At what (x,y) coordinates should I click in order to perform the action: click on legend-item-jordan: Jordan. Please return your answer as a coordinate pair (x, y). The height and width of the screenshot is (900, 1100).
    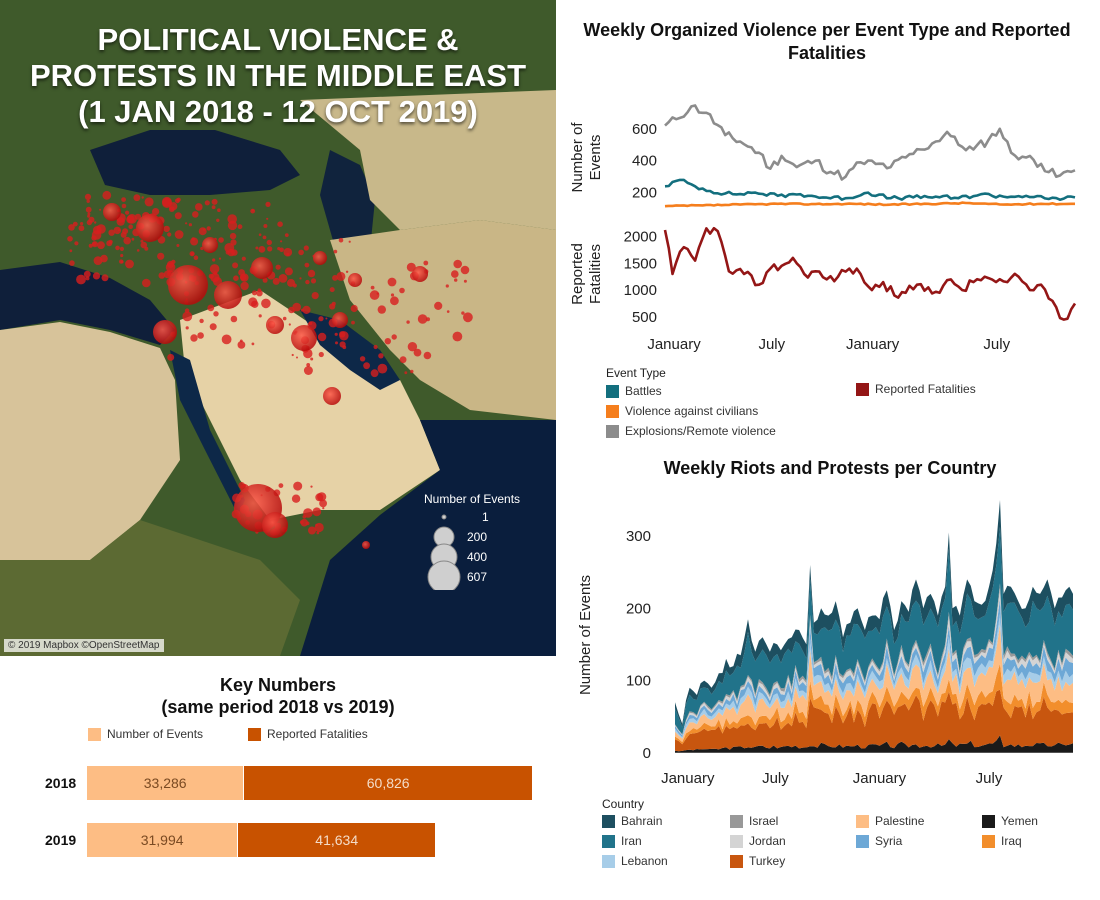
    Looking at the image, I should click on (758, 841).